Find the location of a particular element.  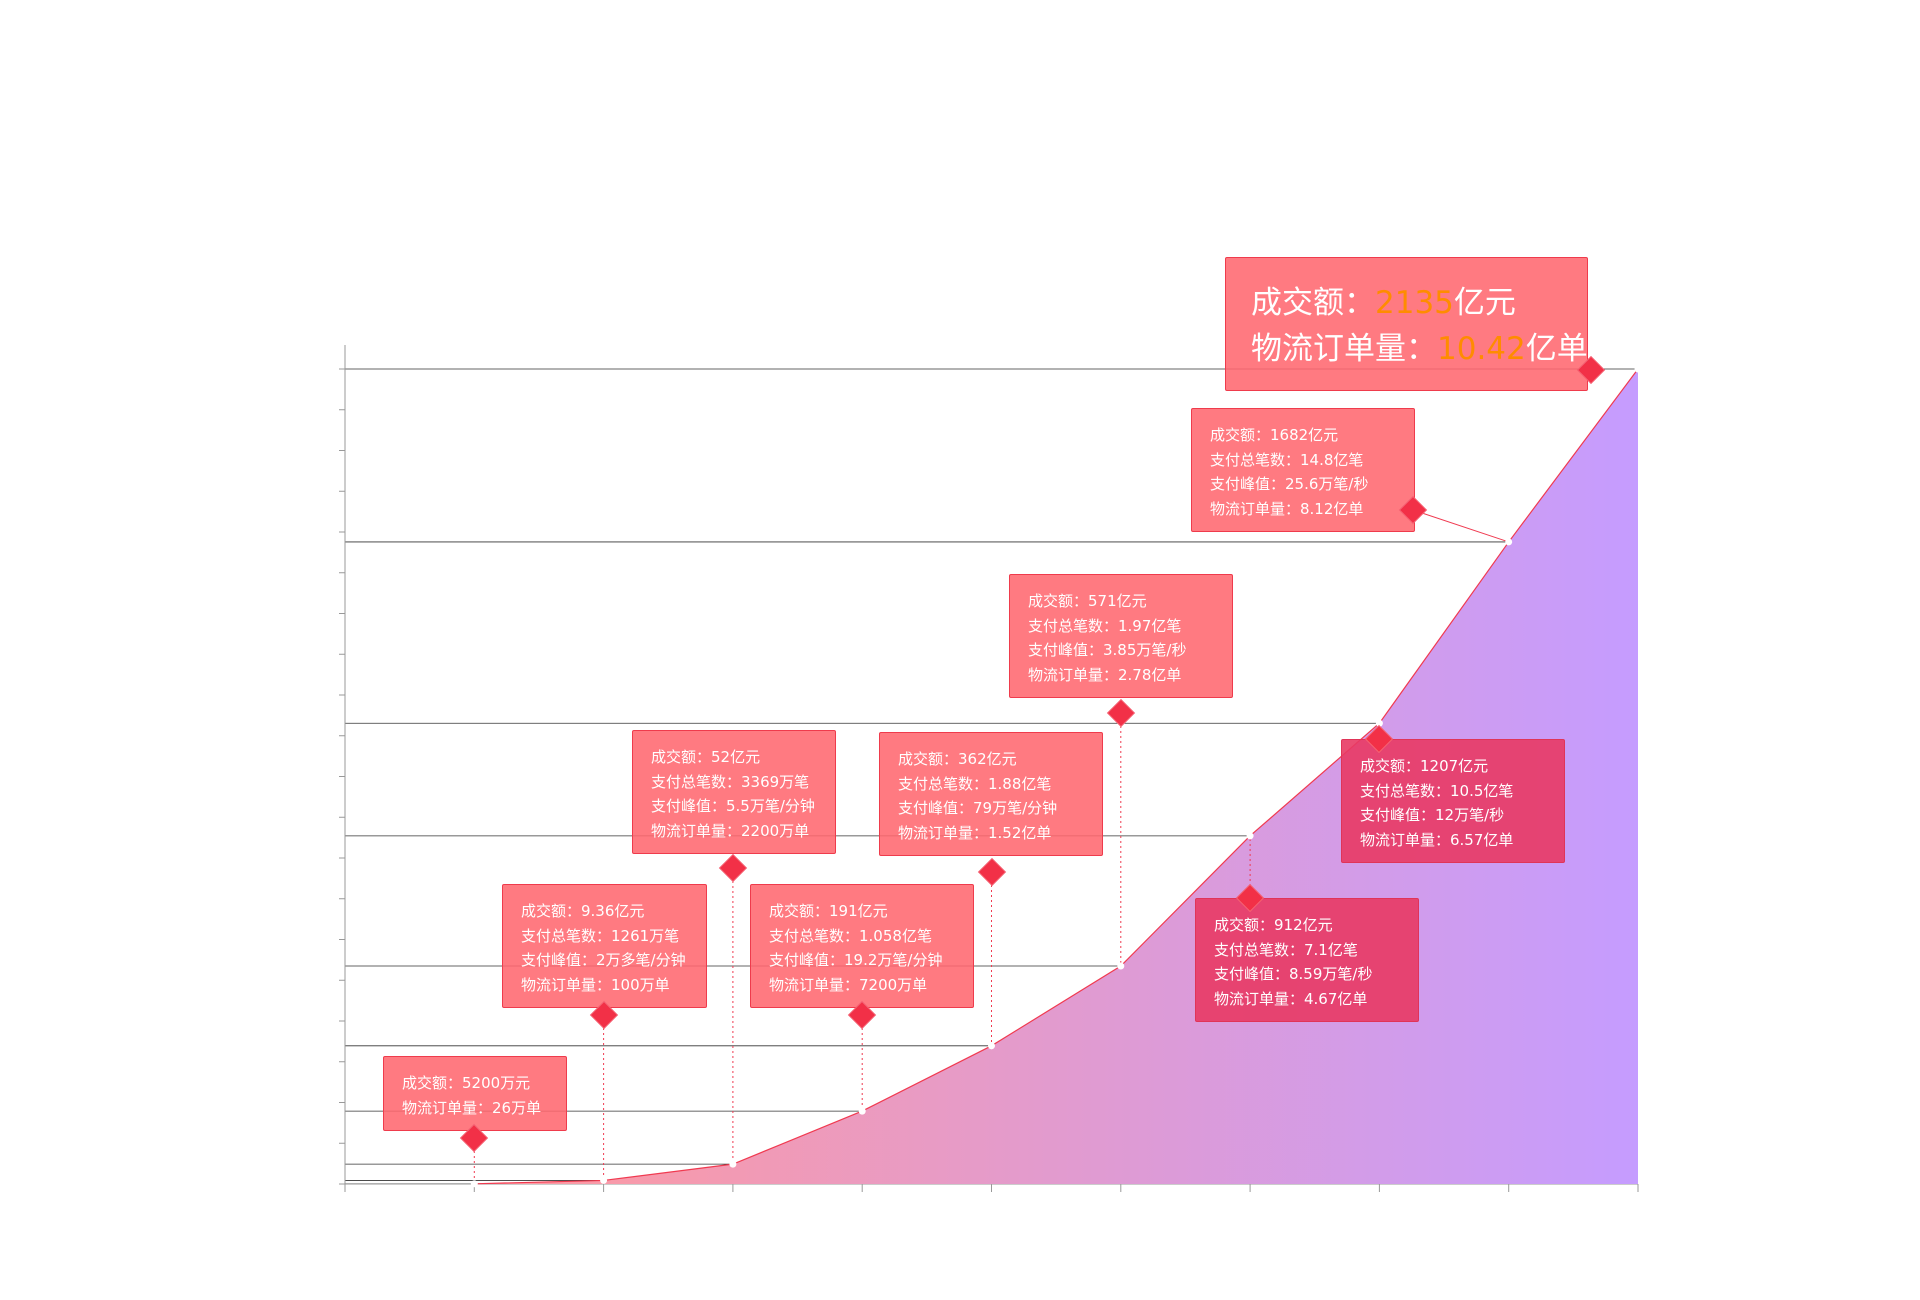

annotation-line: 支付峰值：19.2万笔/分钟 is located at coordinates (856, 960).